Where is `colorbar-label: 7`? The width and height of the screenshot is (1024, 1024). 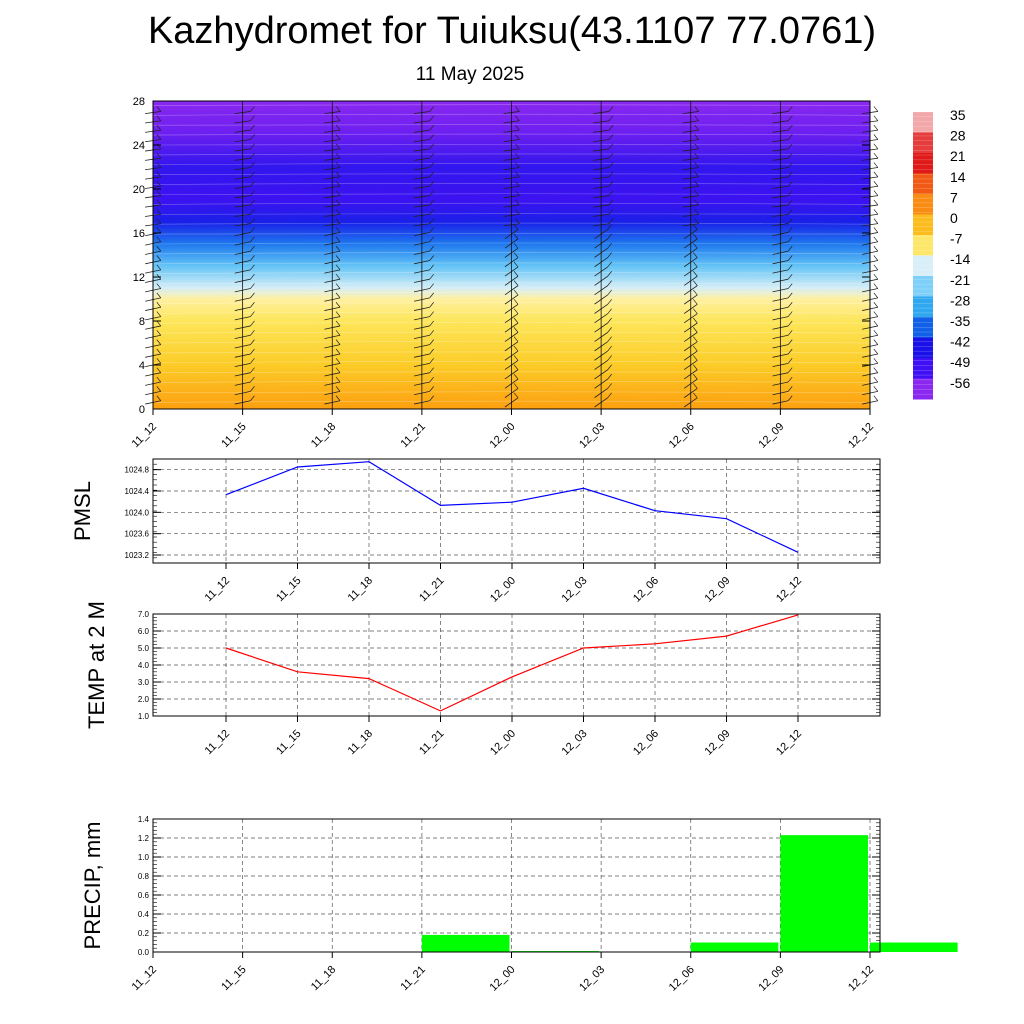 colorbar-label: 7 is located at coordinates (954, 197).